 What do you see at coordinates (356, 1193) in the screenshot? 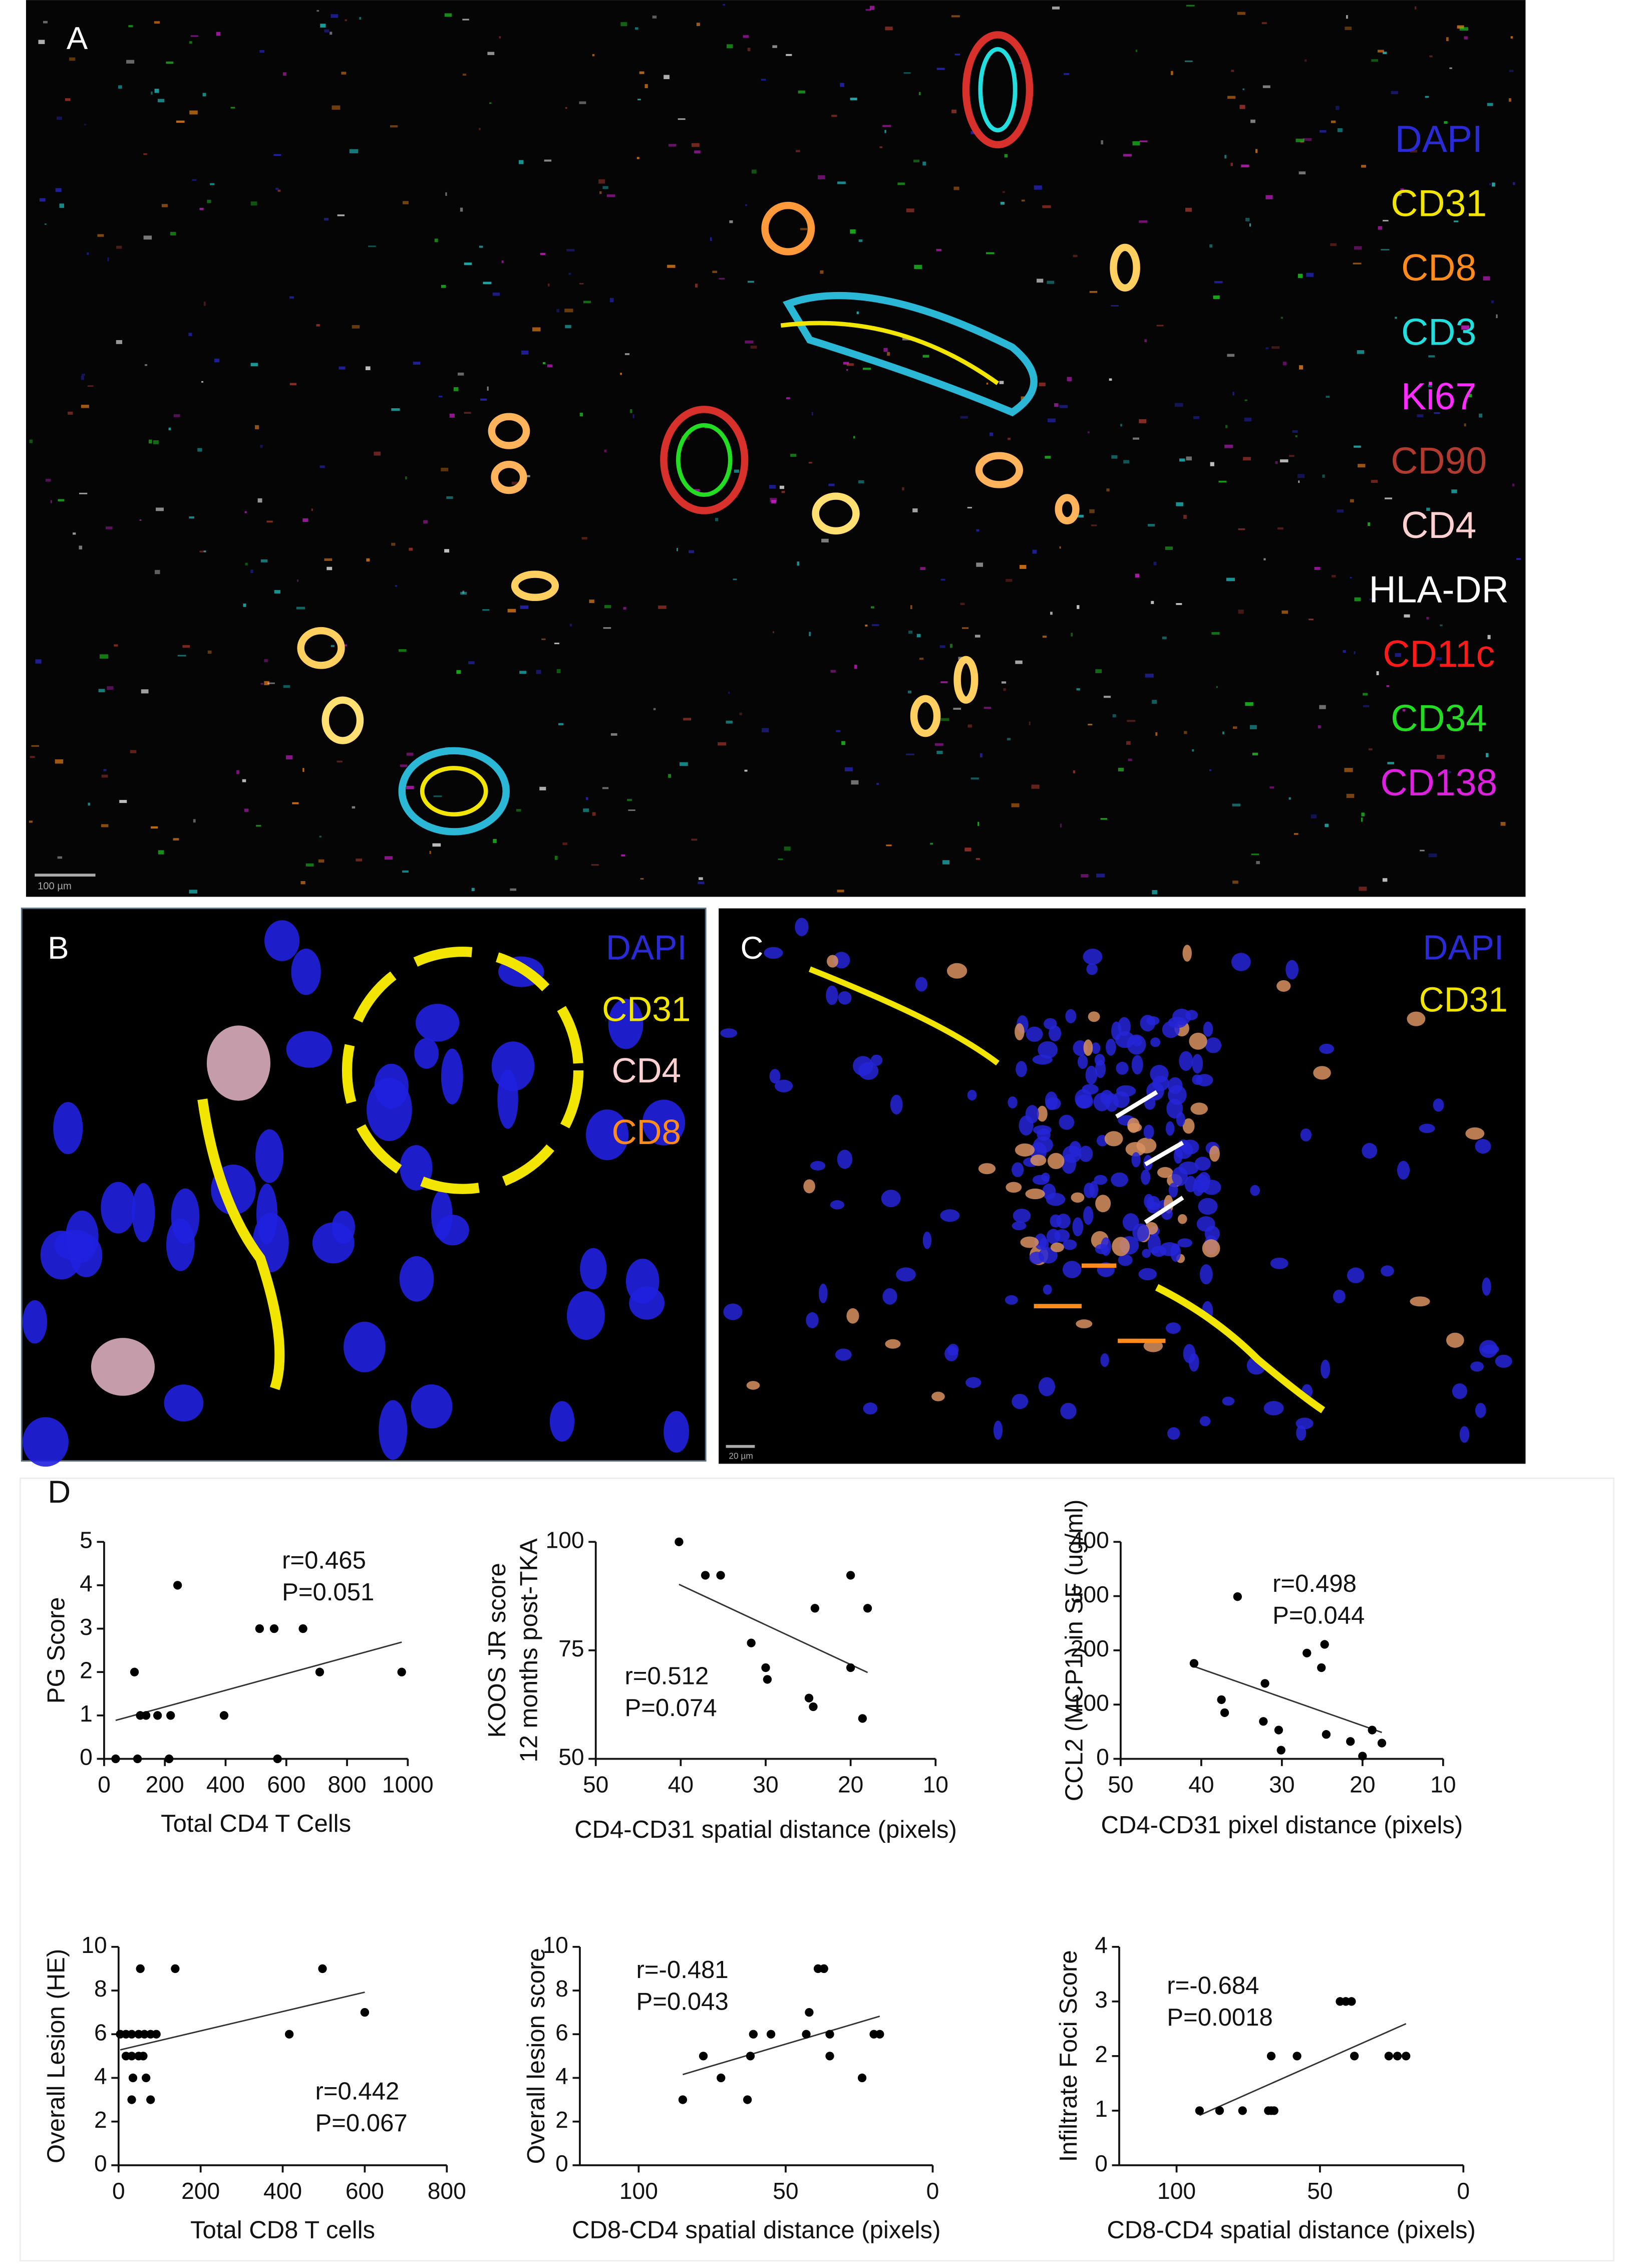
I see `nuclei` at bounding box center [356, 1193].